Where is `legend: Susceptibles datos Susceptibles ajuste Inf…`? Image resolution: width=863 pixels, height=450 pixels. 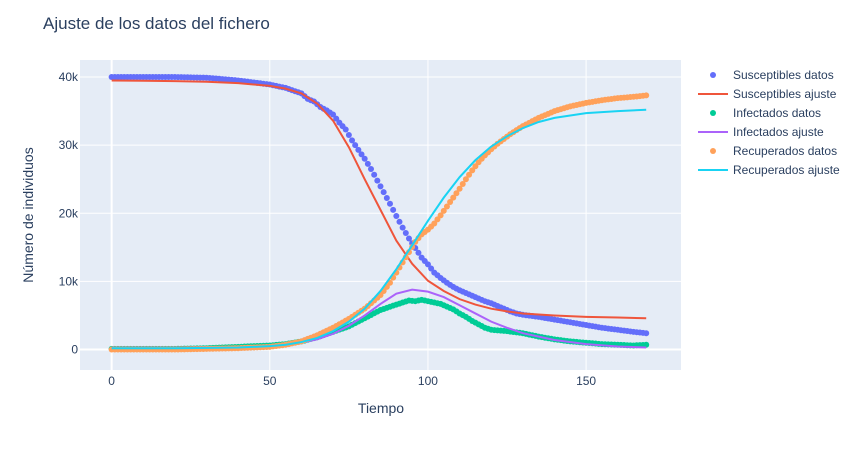 legend: Susceptibles datos Susceptibles ajuste Inf… is located at coordinates (769, 122).